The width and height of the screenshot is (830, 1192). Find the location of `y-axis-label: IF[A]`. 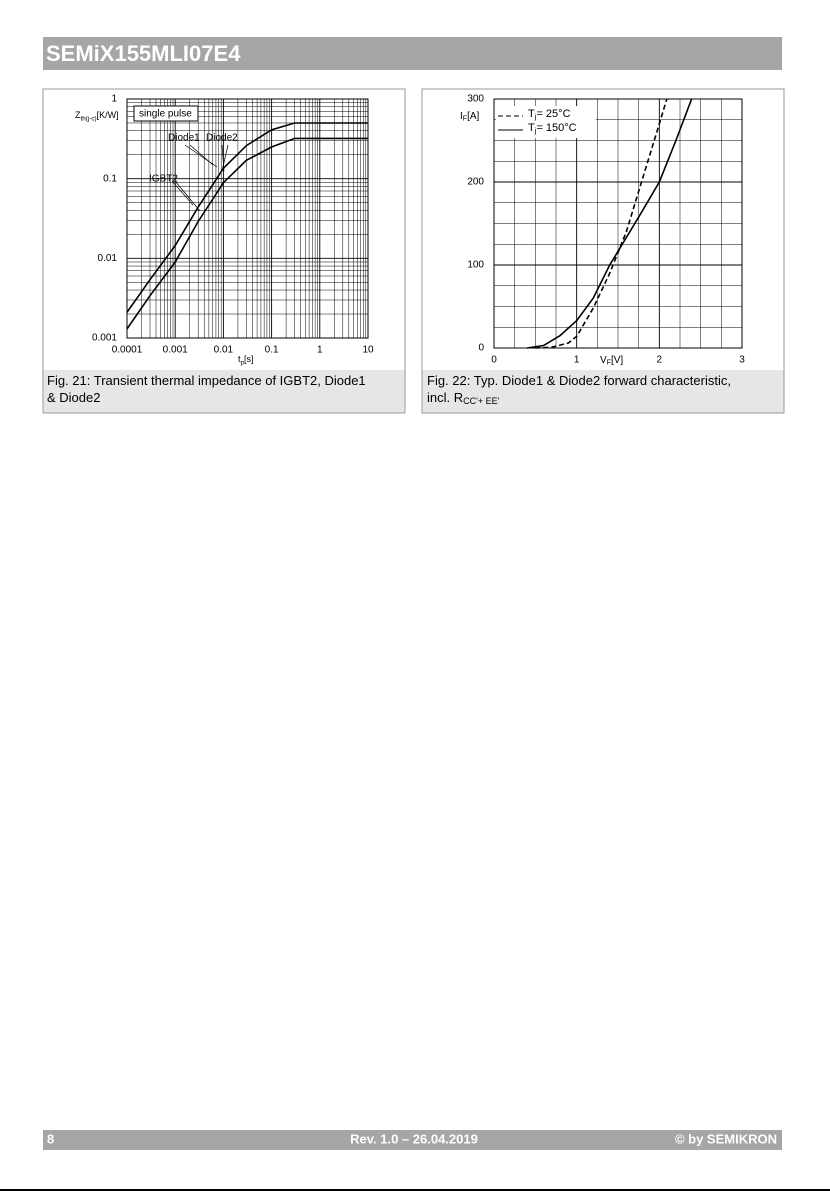

y-axis-label: IF[A] is located at coordinates (470, 117).